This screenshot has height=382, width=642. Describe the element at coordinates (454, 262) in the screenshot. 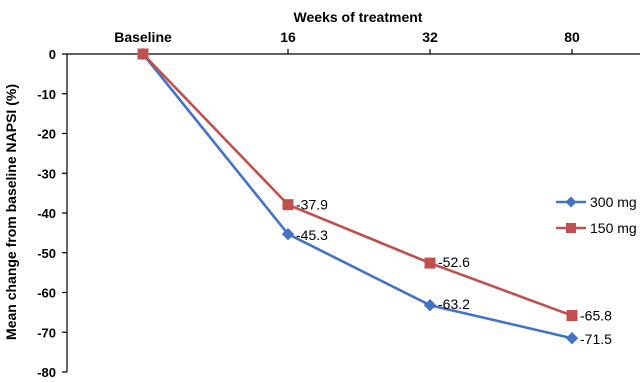

I see `data-label: -52.6` at that location.